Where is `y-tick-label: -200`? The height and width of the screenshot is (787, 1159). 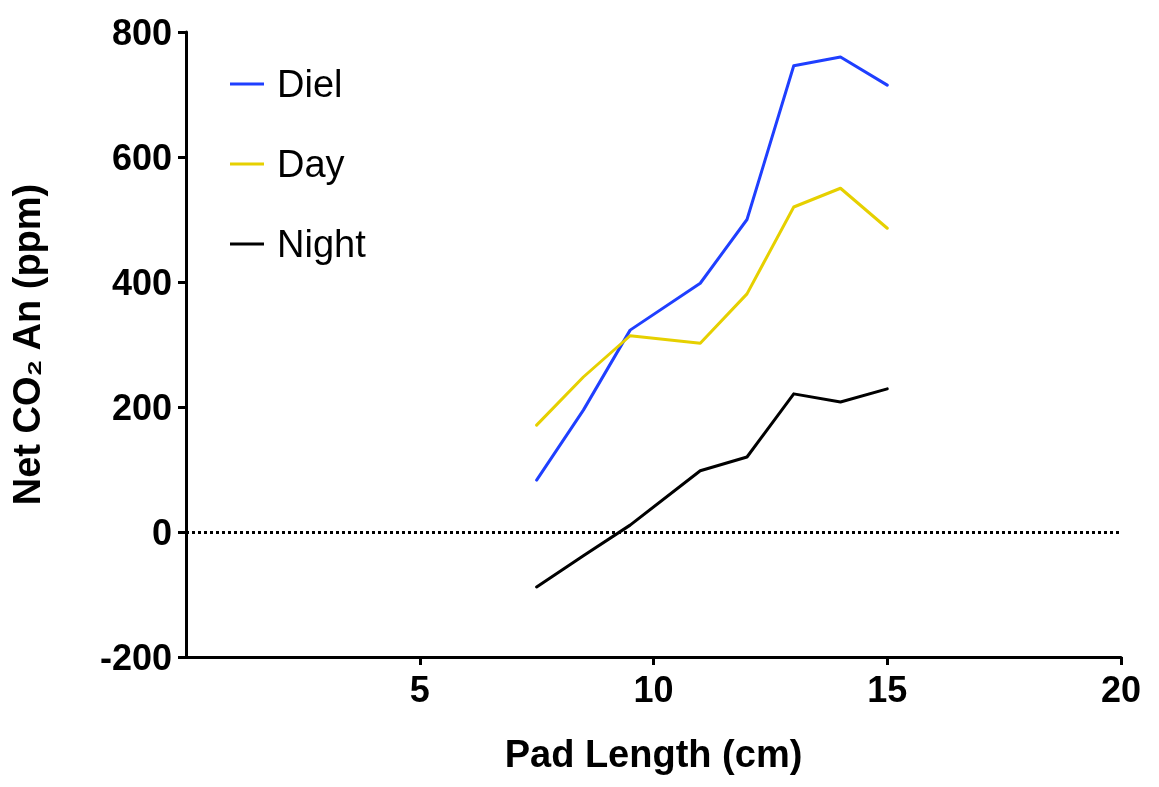
y-tick-label: -200 is located at coordinates (135, 657).